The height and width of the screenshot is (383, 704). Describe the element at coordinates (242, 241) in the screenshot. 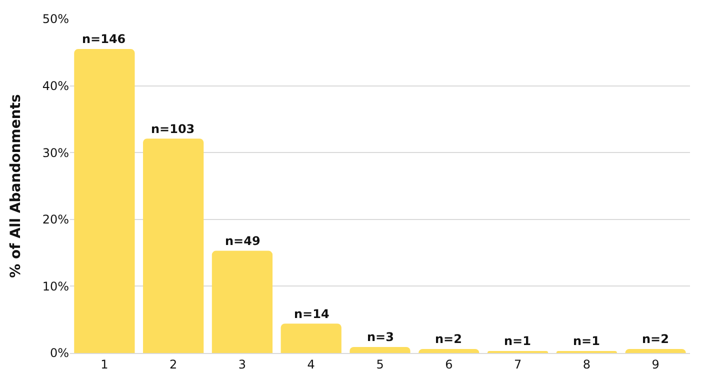

I see `annotation: n=49` at that location.